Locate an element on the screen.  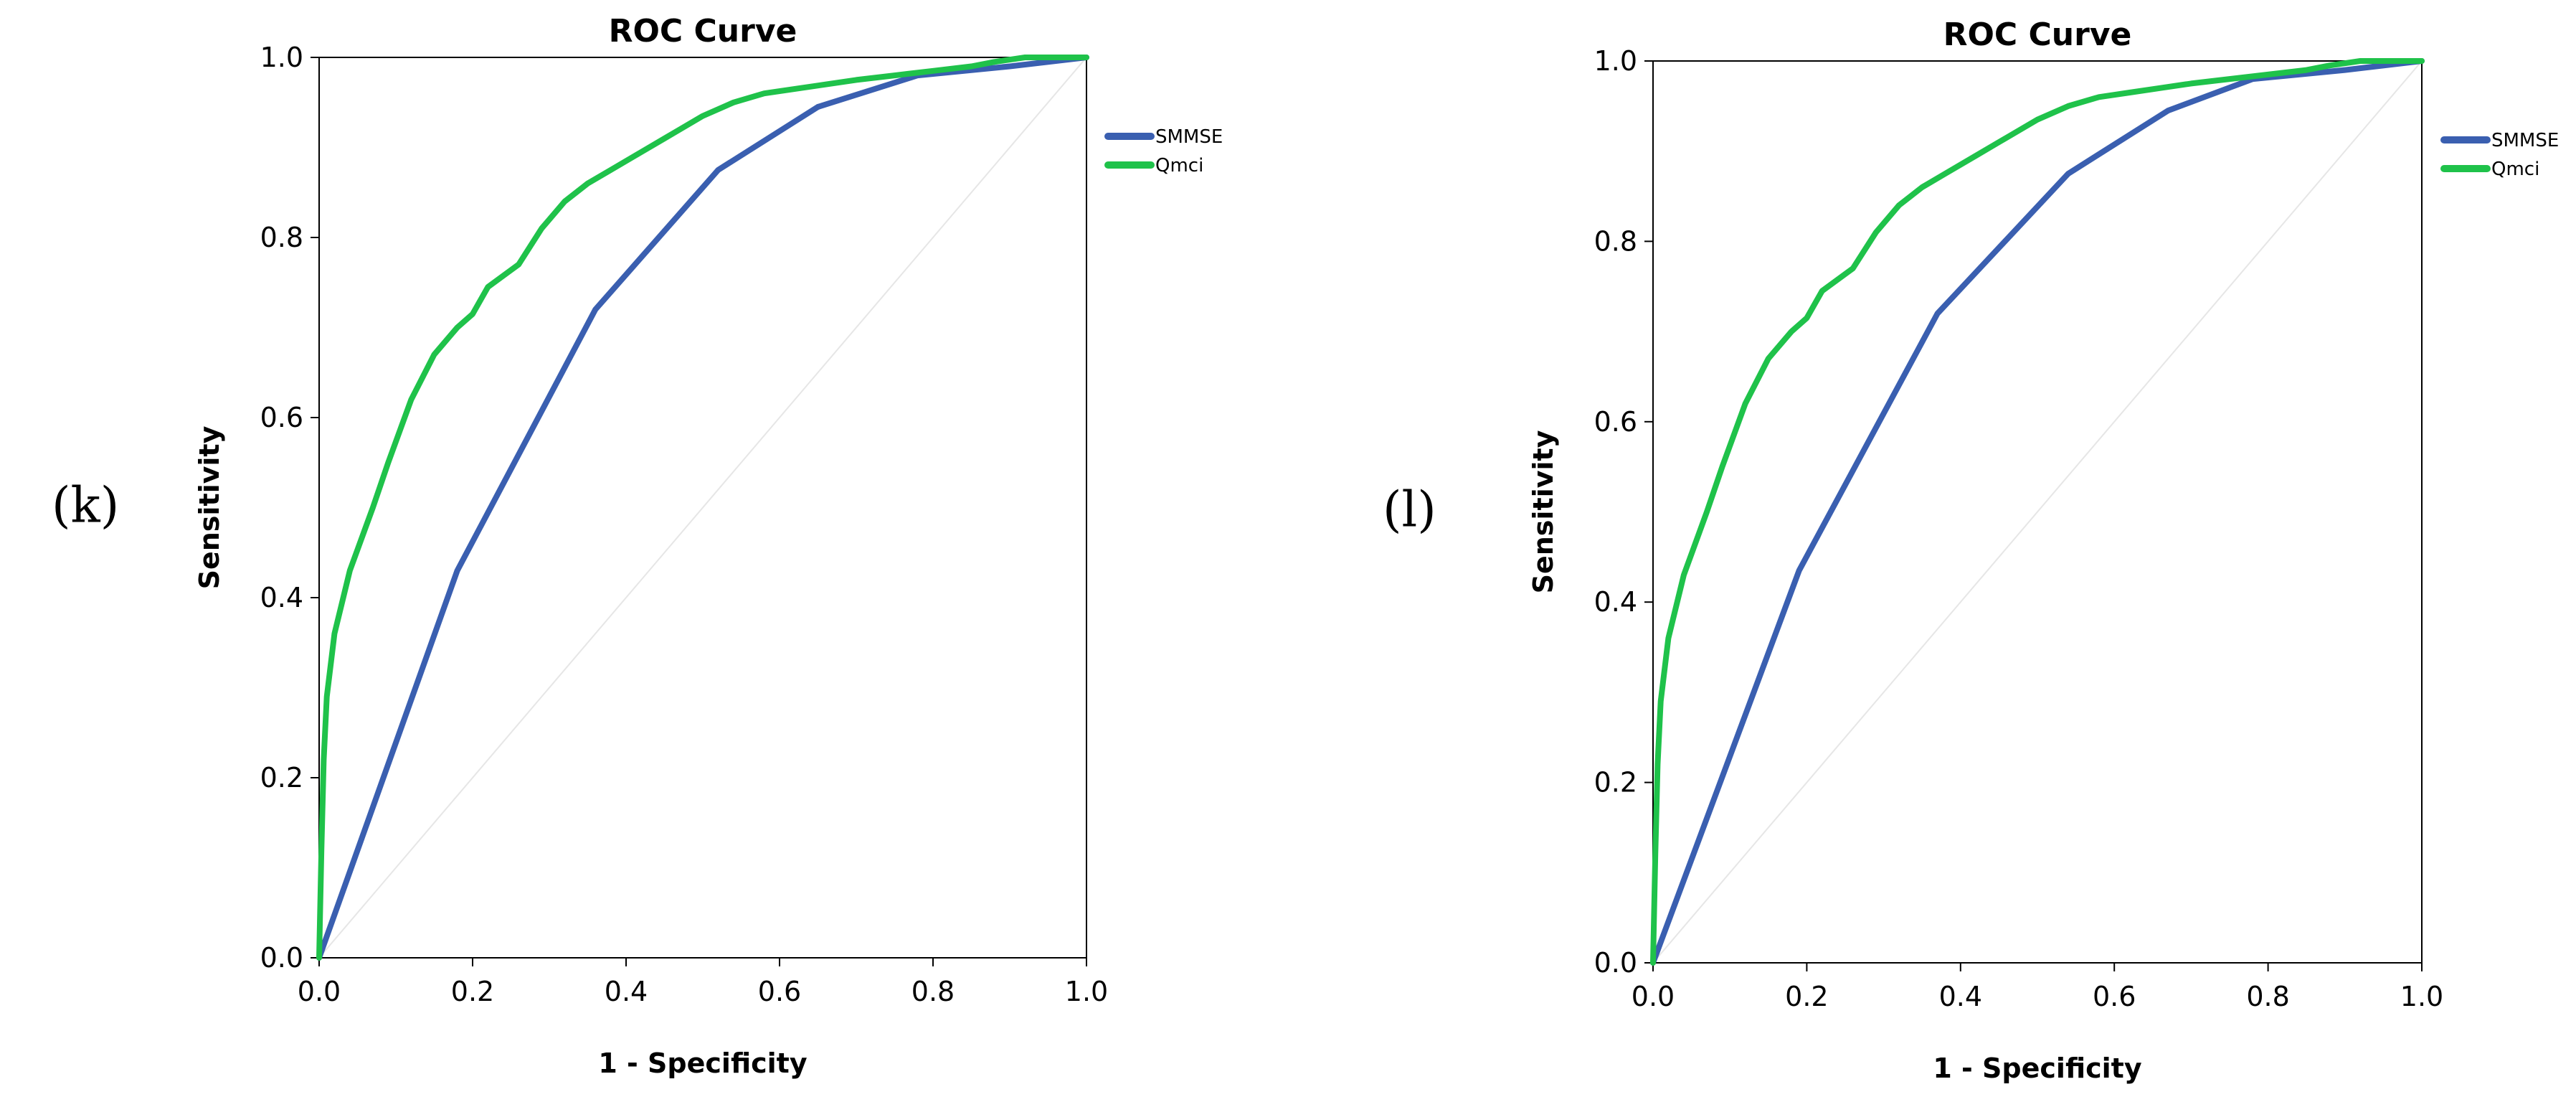
panel-label: (k) is located at coordinates (85, 506).